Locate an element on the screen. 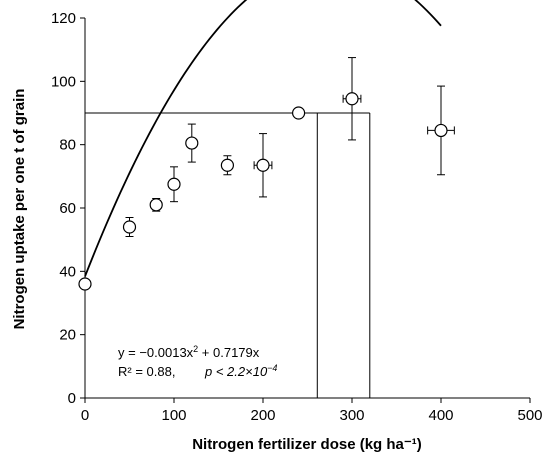 This screenshot has width=550, height=469. fit-equation-superscript: 2 is located at coordinates (195, 349).